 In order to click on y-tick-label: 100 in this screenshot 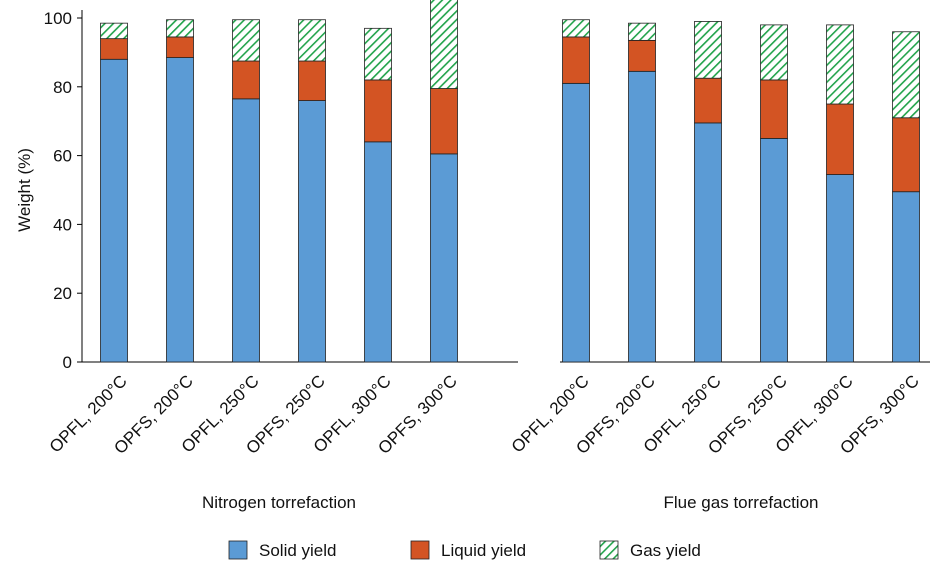, I will do `click(58, 18)`.